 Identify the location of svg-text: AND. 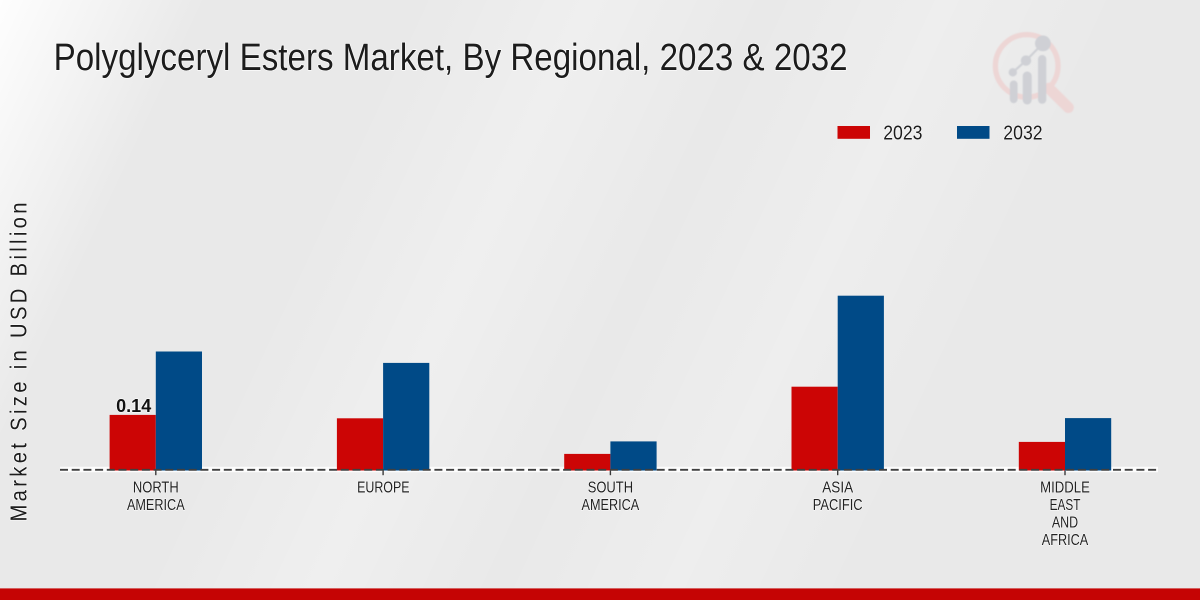
(1065, 522).